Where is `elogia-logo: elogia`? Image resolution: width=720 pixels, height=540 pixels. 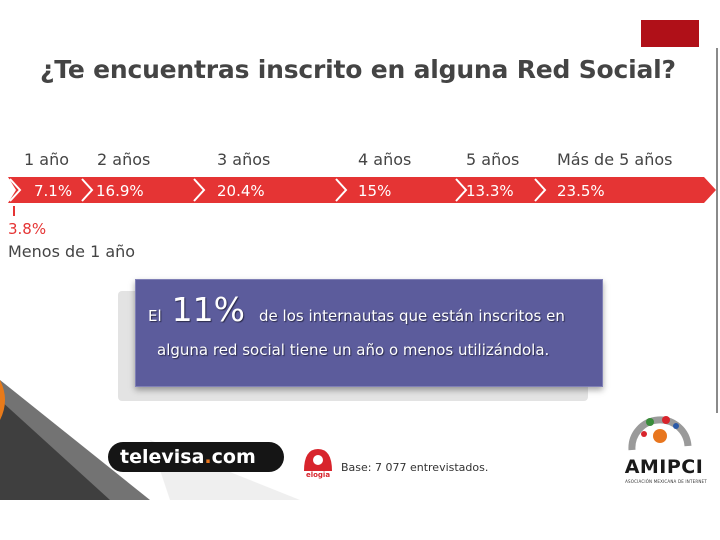
elogia-logo: elogia is located at coordinates (318, 464).